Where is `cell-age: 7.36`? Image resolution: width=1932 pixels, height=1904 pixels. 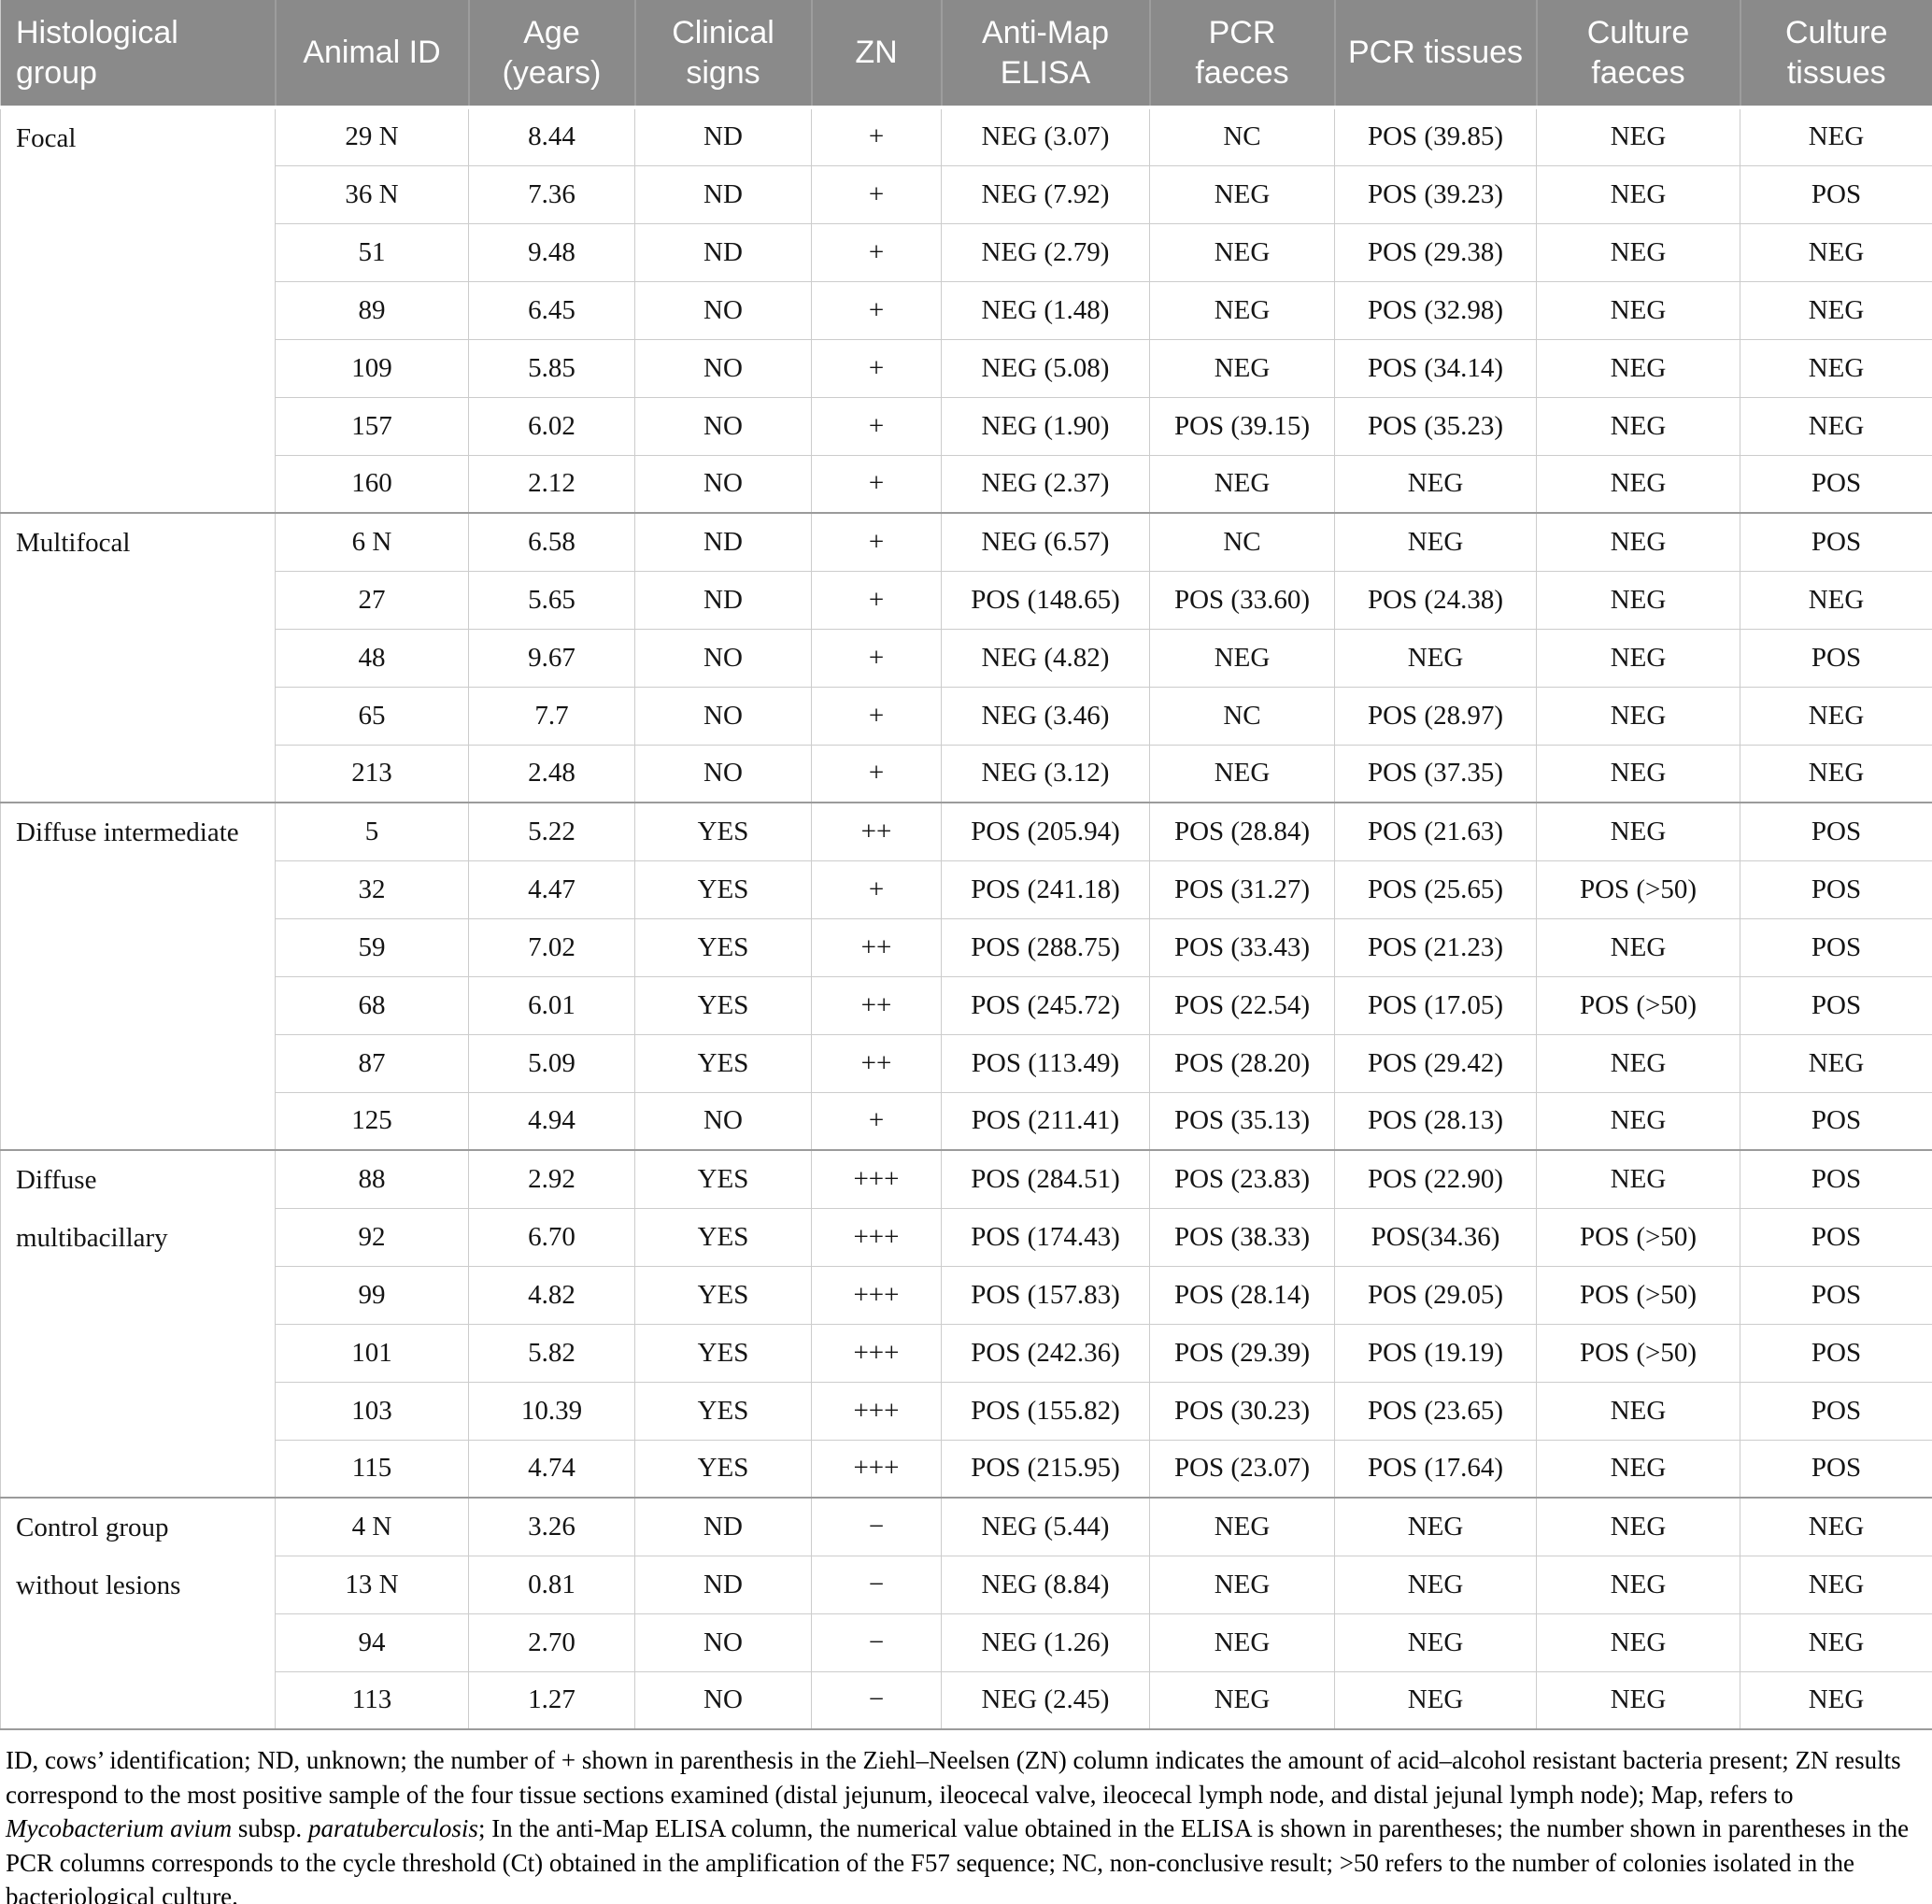 cell-age: 7.36 is located at coordinates (551, 193).